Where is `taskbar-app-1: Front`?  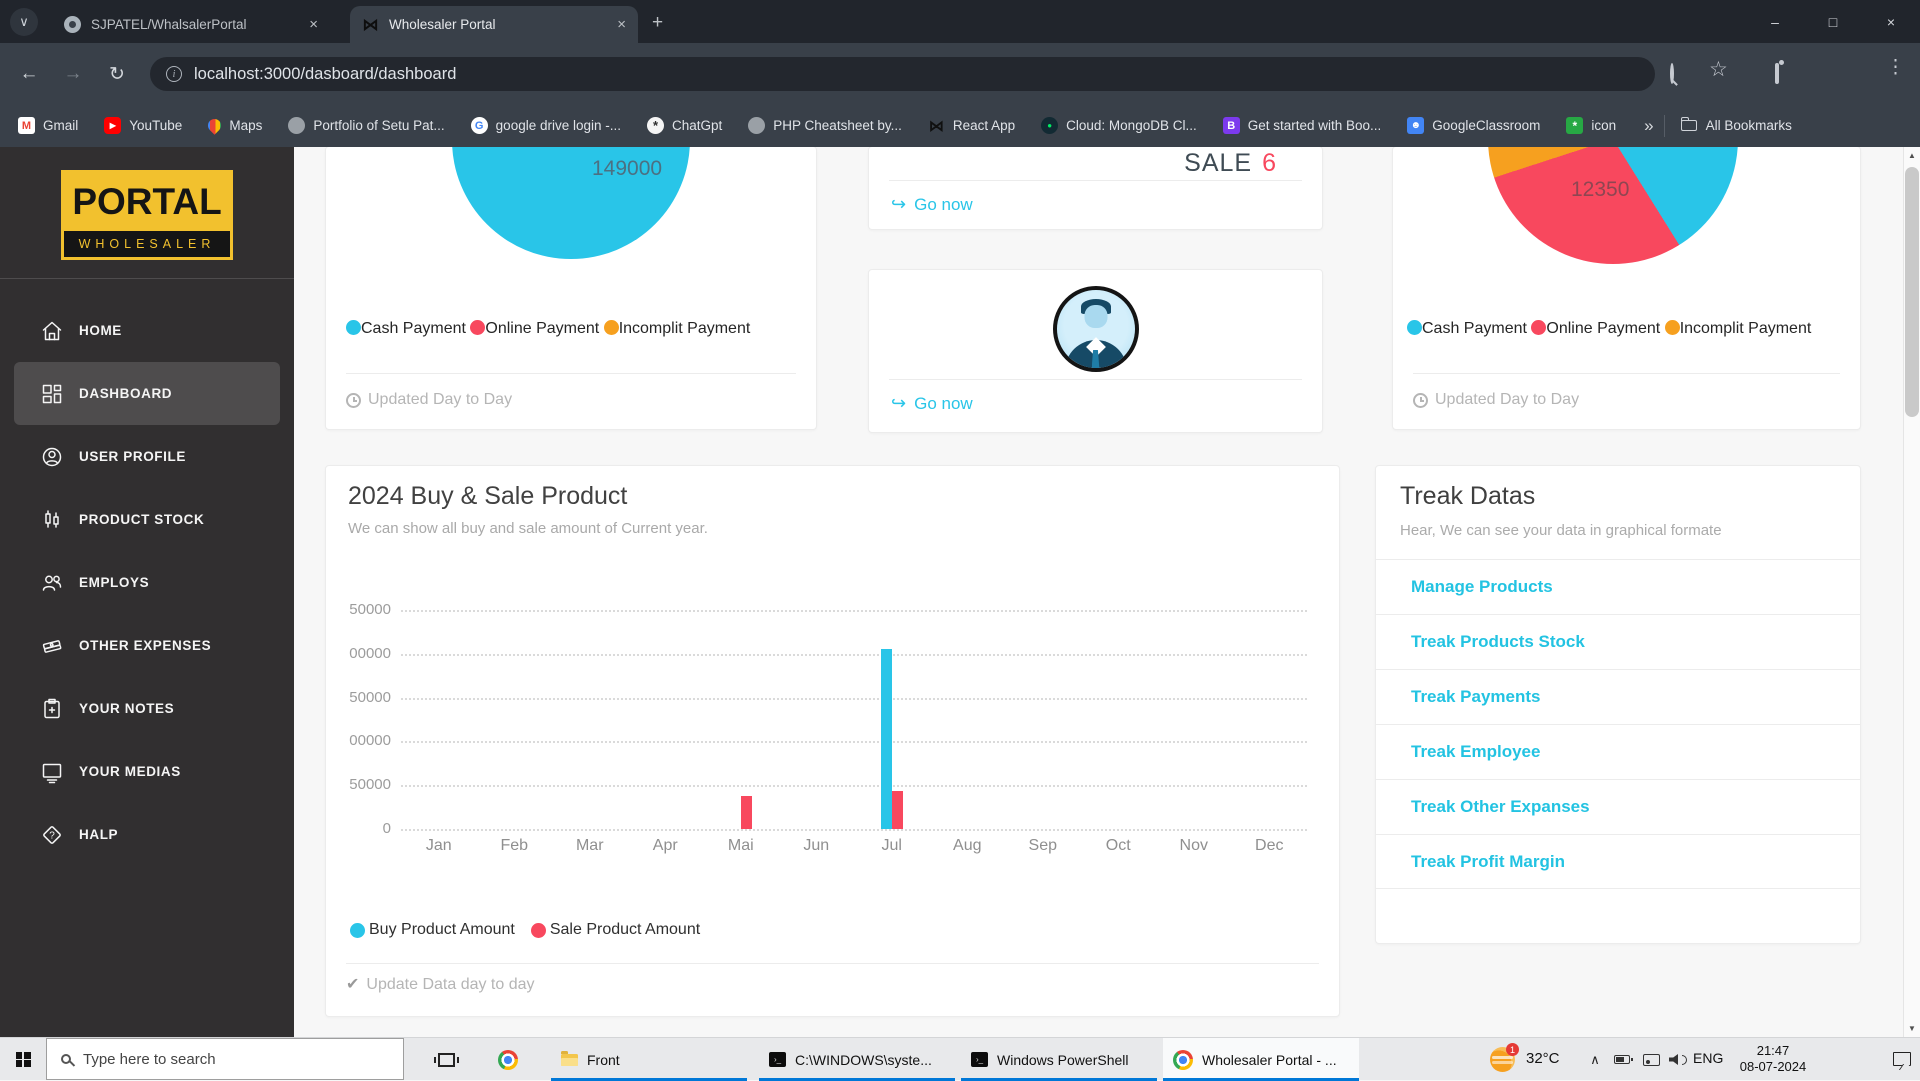 taskbar-app-1: Front is located at coordinates (649, 1059).